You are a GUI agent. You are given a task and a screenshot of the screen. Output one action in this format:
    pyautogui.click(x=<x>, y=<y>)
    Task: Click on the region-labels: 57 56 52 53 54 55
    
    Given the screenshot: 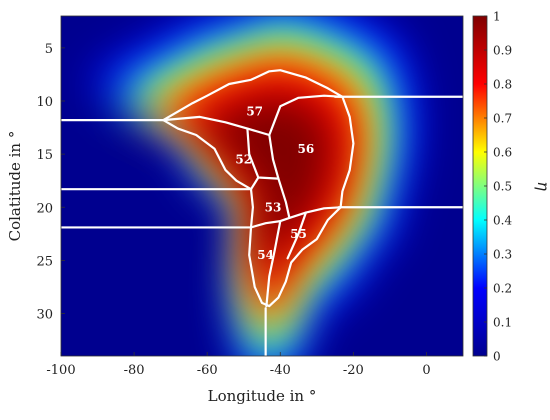 What is the action you would take?
    pyautogui.click(x=274, y=183)
    